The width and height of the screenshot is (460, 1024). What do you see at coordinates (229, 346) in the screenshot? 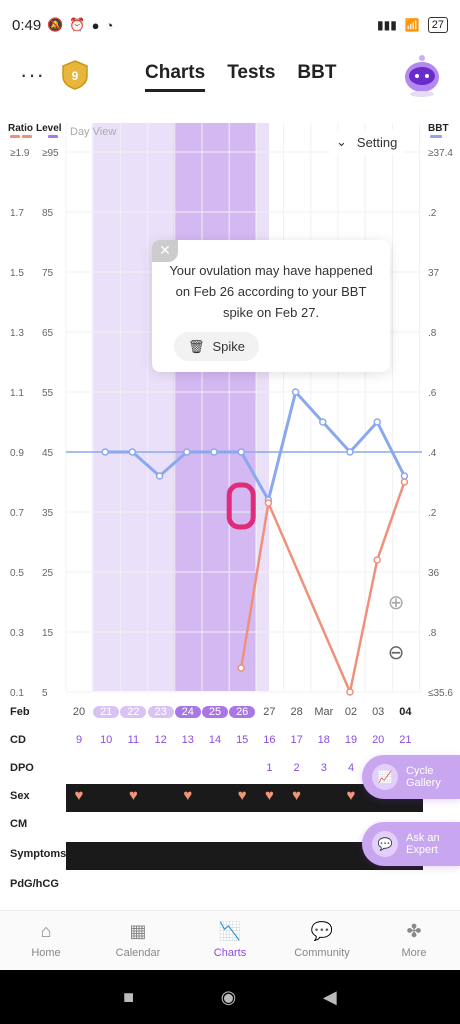
I see `spike-label: Spike` at bounding box center [229, 346].